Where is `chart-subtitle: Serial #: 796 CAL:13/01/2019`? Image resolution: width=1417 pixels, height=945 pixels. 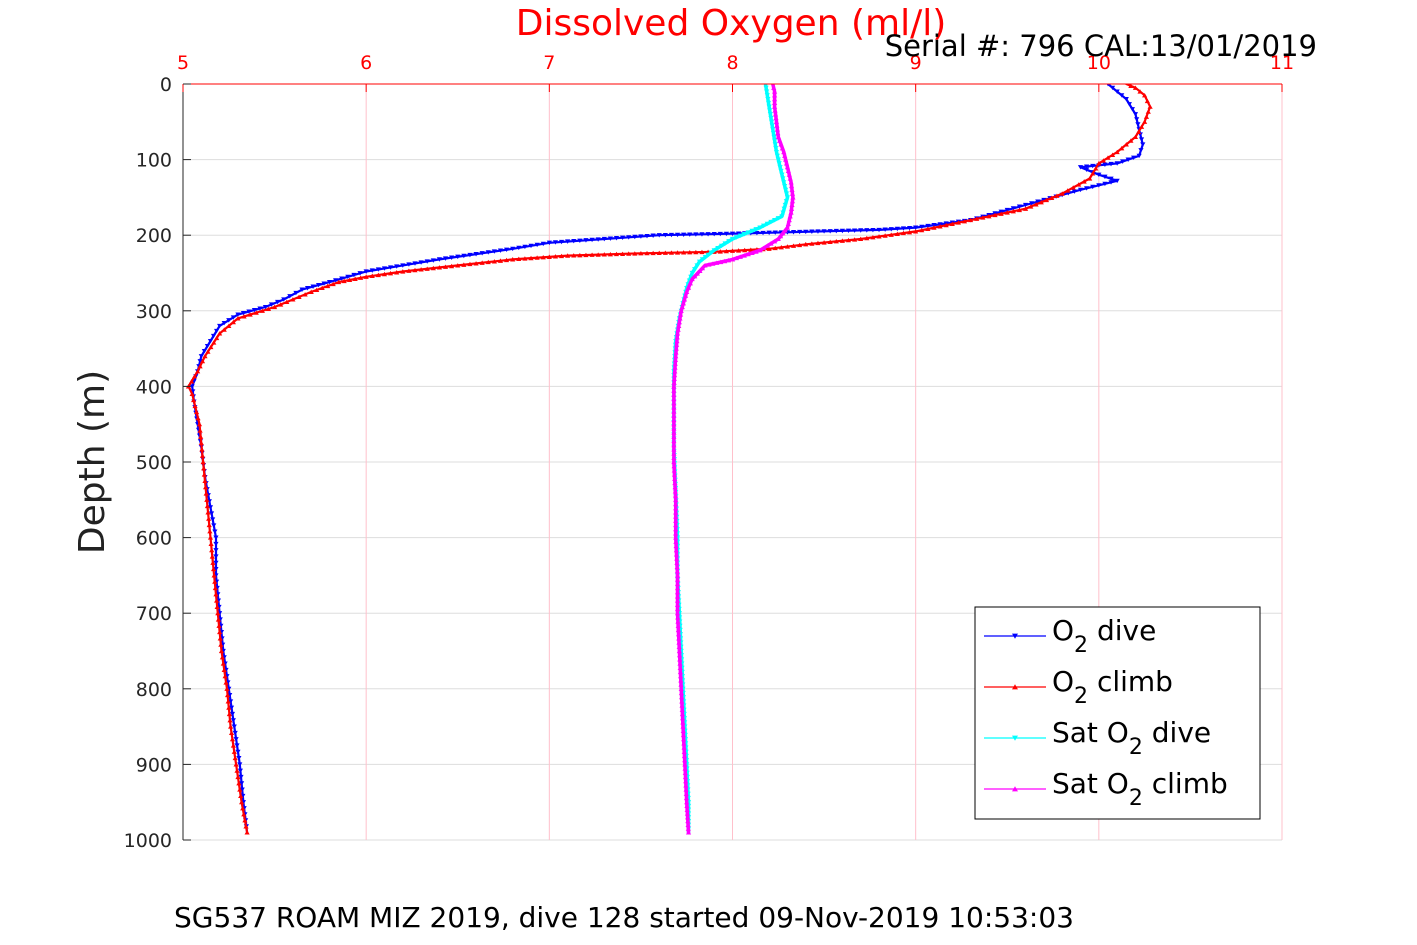 chart-subtitle: Serial #: 796 CAL:13/01/2019 is located at coordinates (1101, 46).